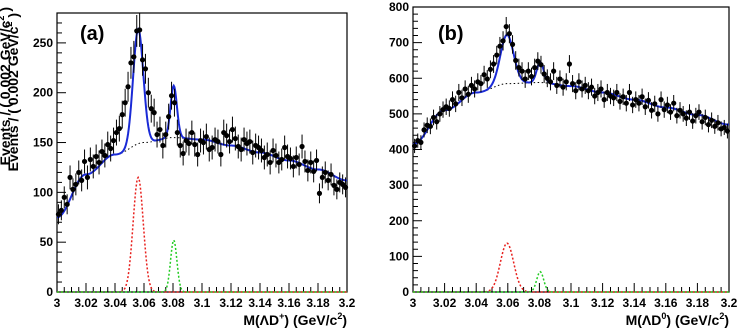 The height and width of the screenshot is (334, 739). I want to click on y-tick-label: 800, so click(399, 7).